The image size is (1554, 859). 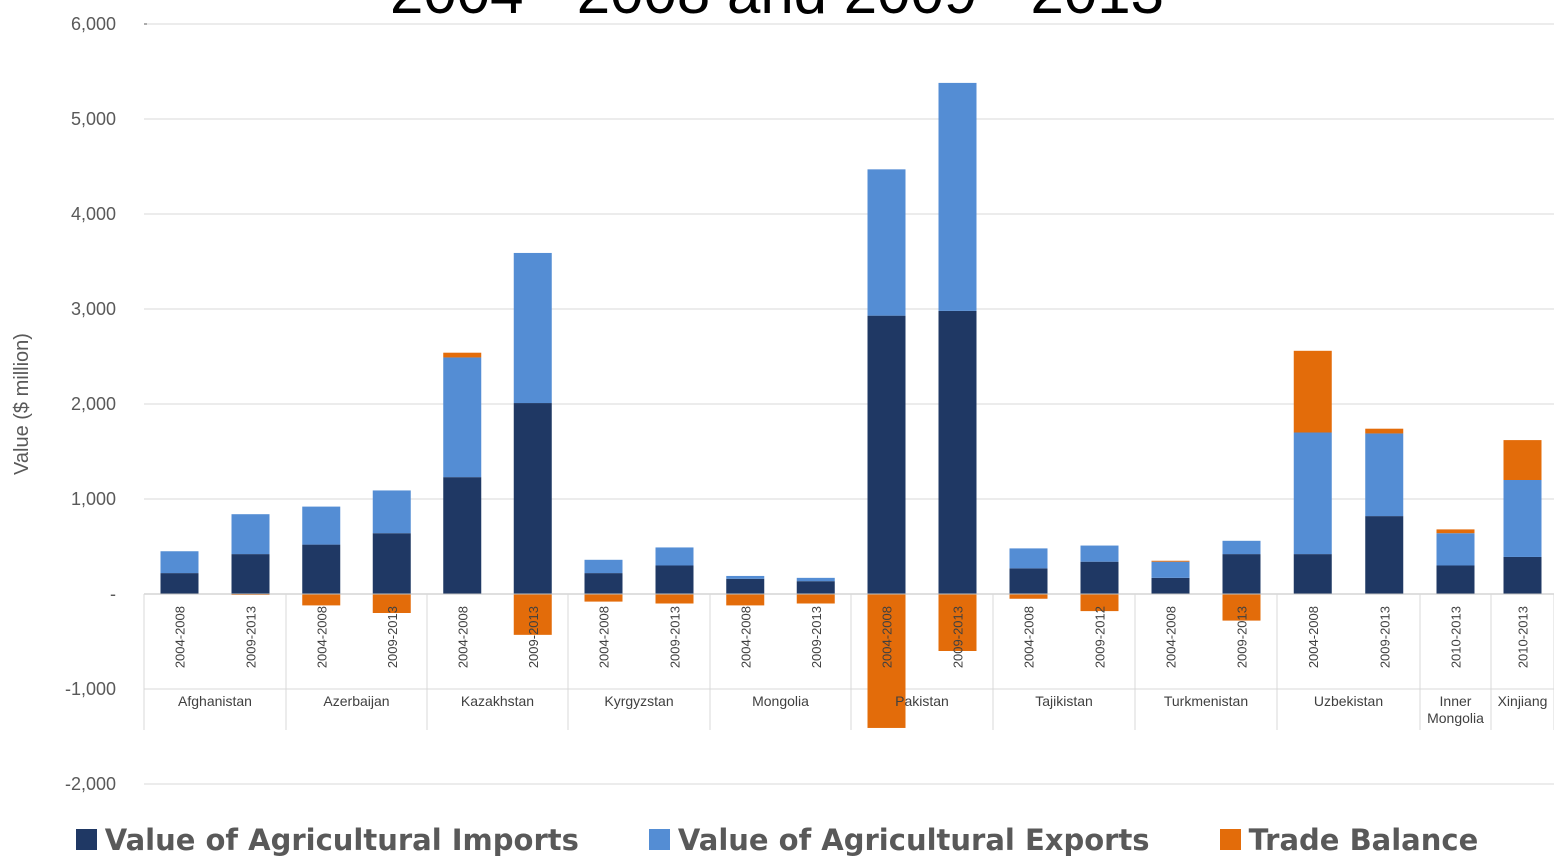 What do you see at coordinates (391, 563) in the screenshot?
I see `bar-value-of-agricultural-imports-azerbaijan-2009-2013` at bounding box center [391, 563].